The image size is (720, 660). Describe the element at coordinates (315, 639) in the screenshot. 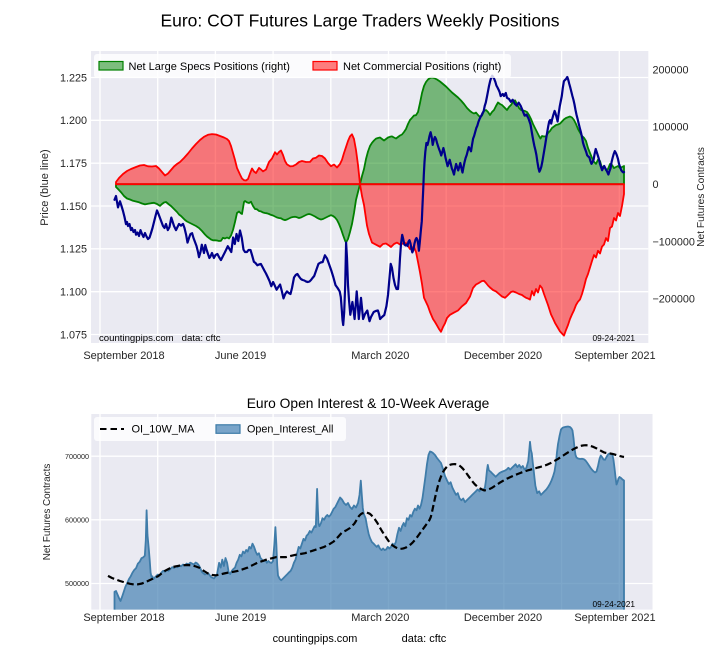

I see `svg-text: countingpips.com` at that location.